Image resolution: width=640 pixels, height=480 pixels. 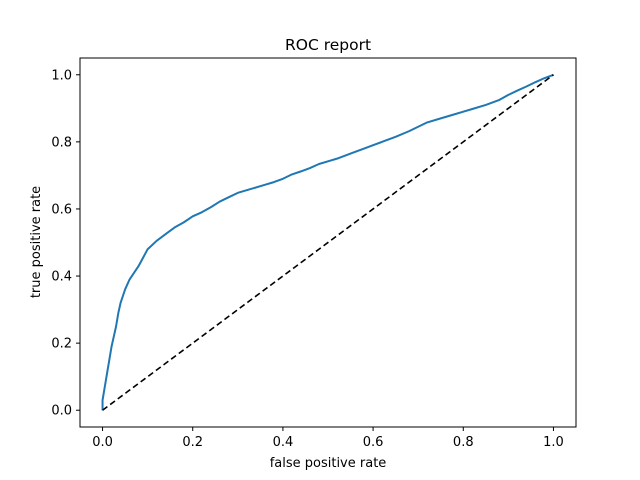 What do you see at coordinates (328, 45) in the screenshot?
I see `chart-title: ROC report` at bounding box center [328, 45].